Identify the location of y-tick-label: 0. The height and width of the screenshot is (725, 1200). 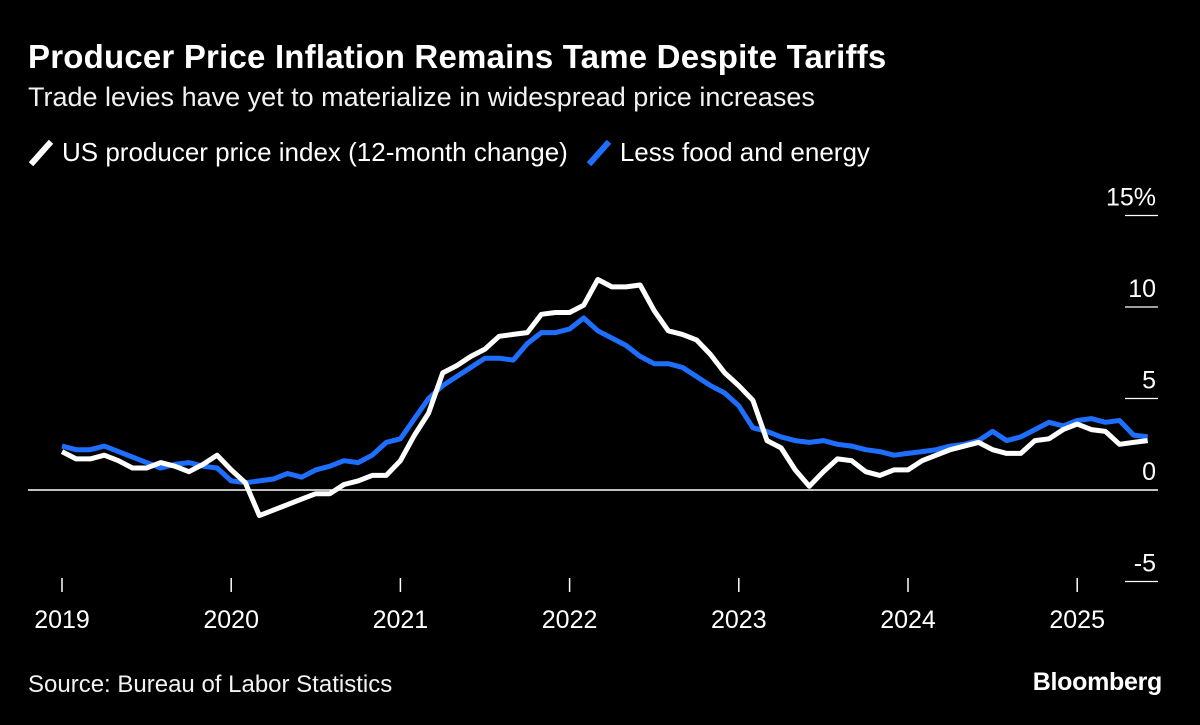
(1149, 472).